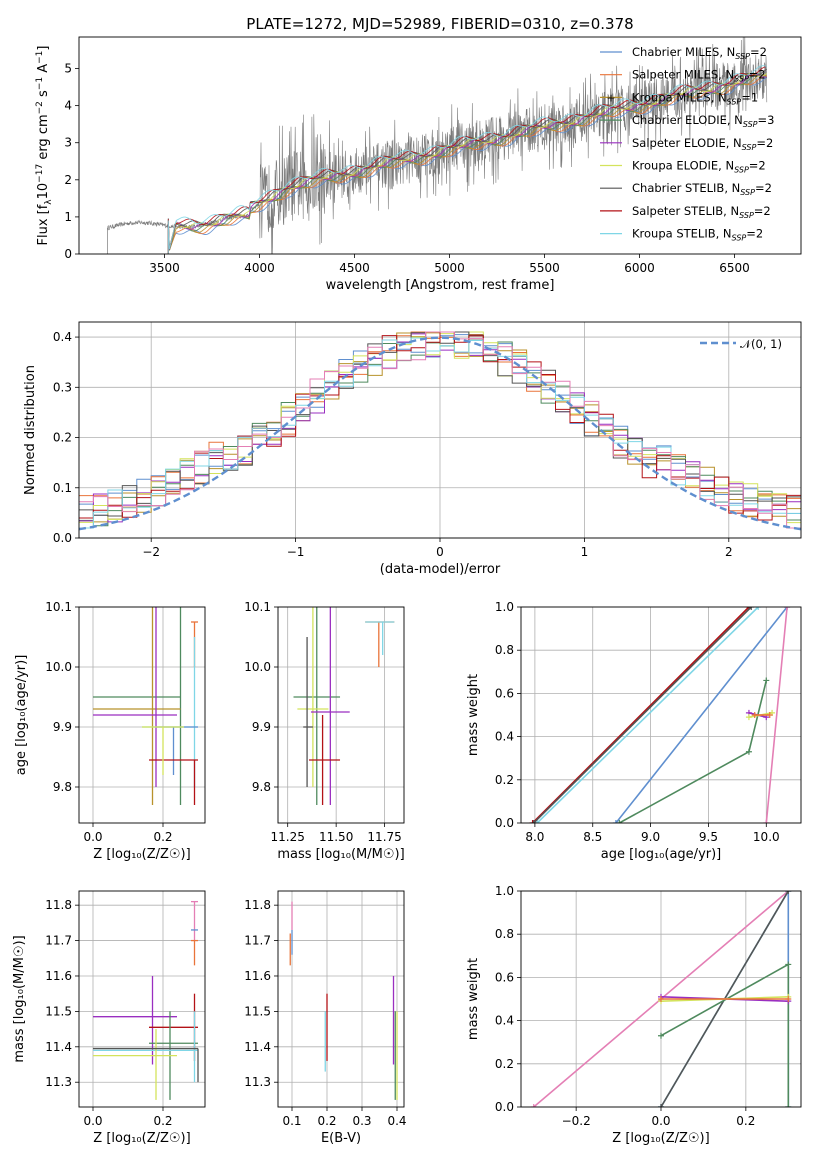  I want to click on y-axis-label: Normed distribution, so click(30, 430).